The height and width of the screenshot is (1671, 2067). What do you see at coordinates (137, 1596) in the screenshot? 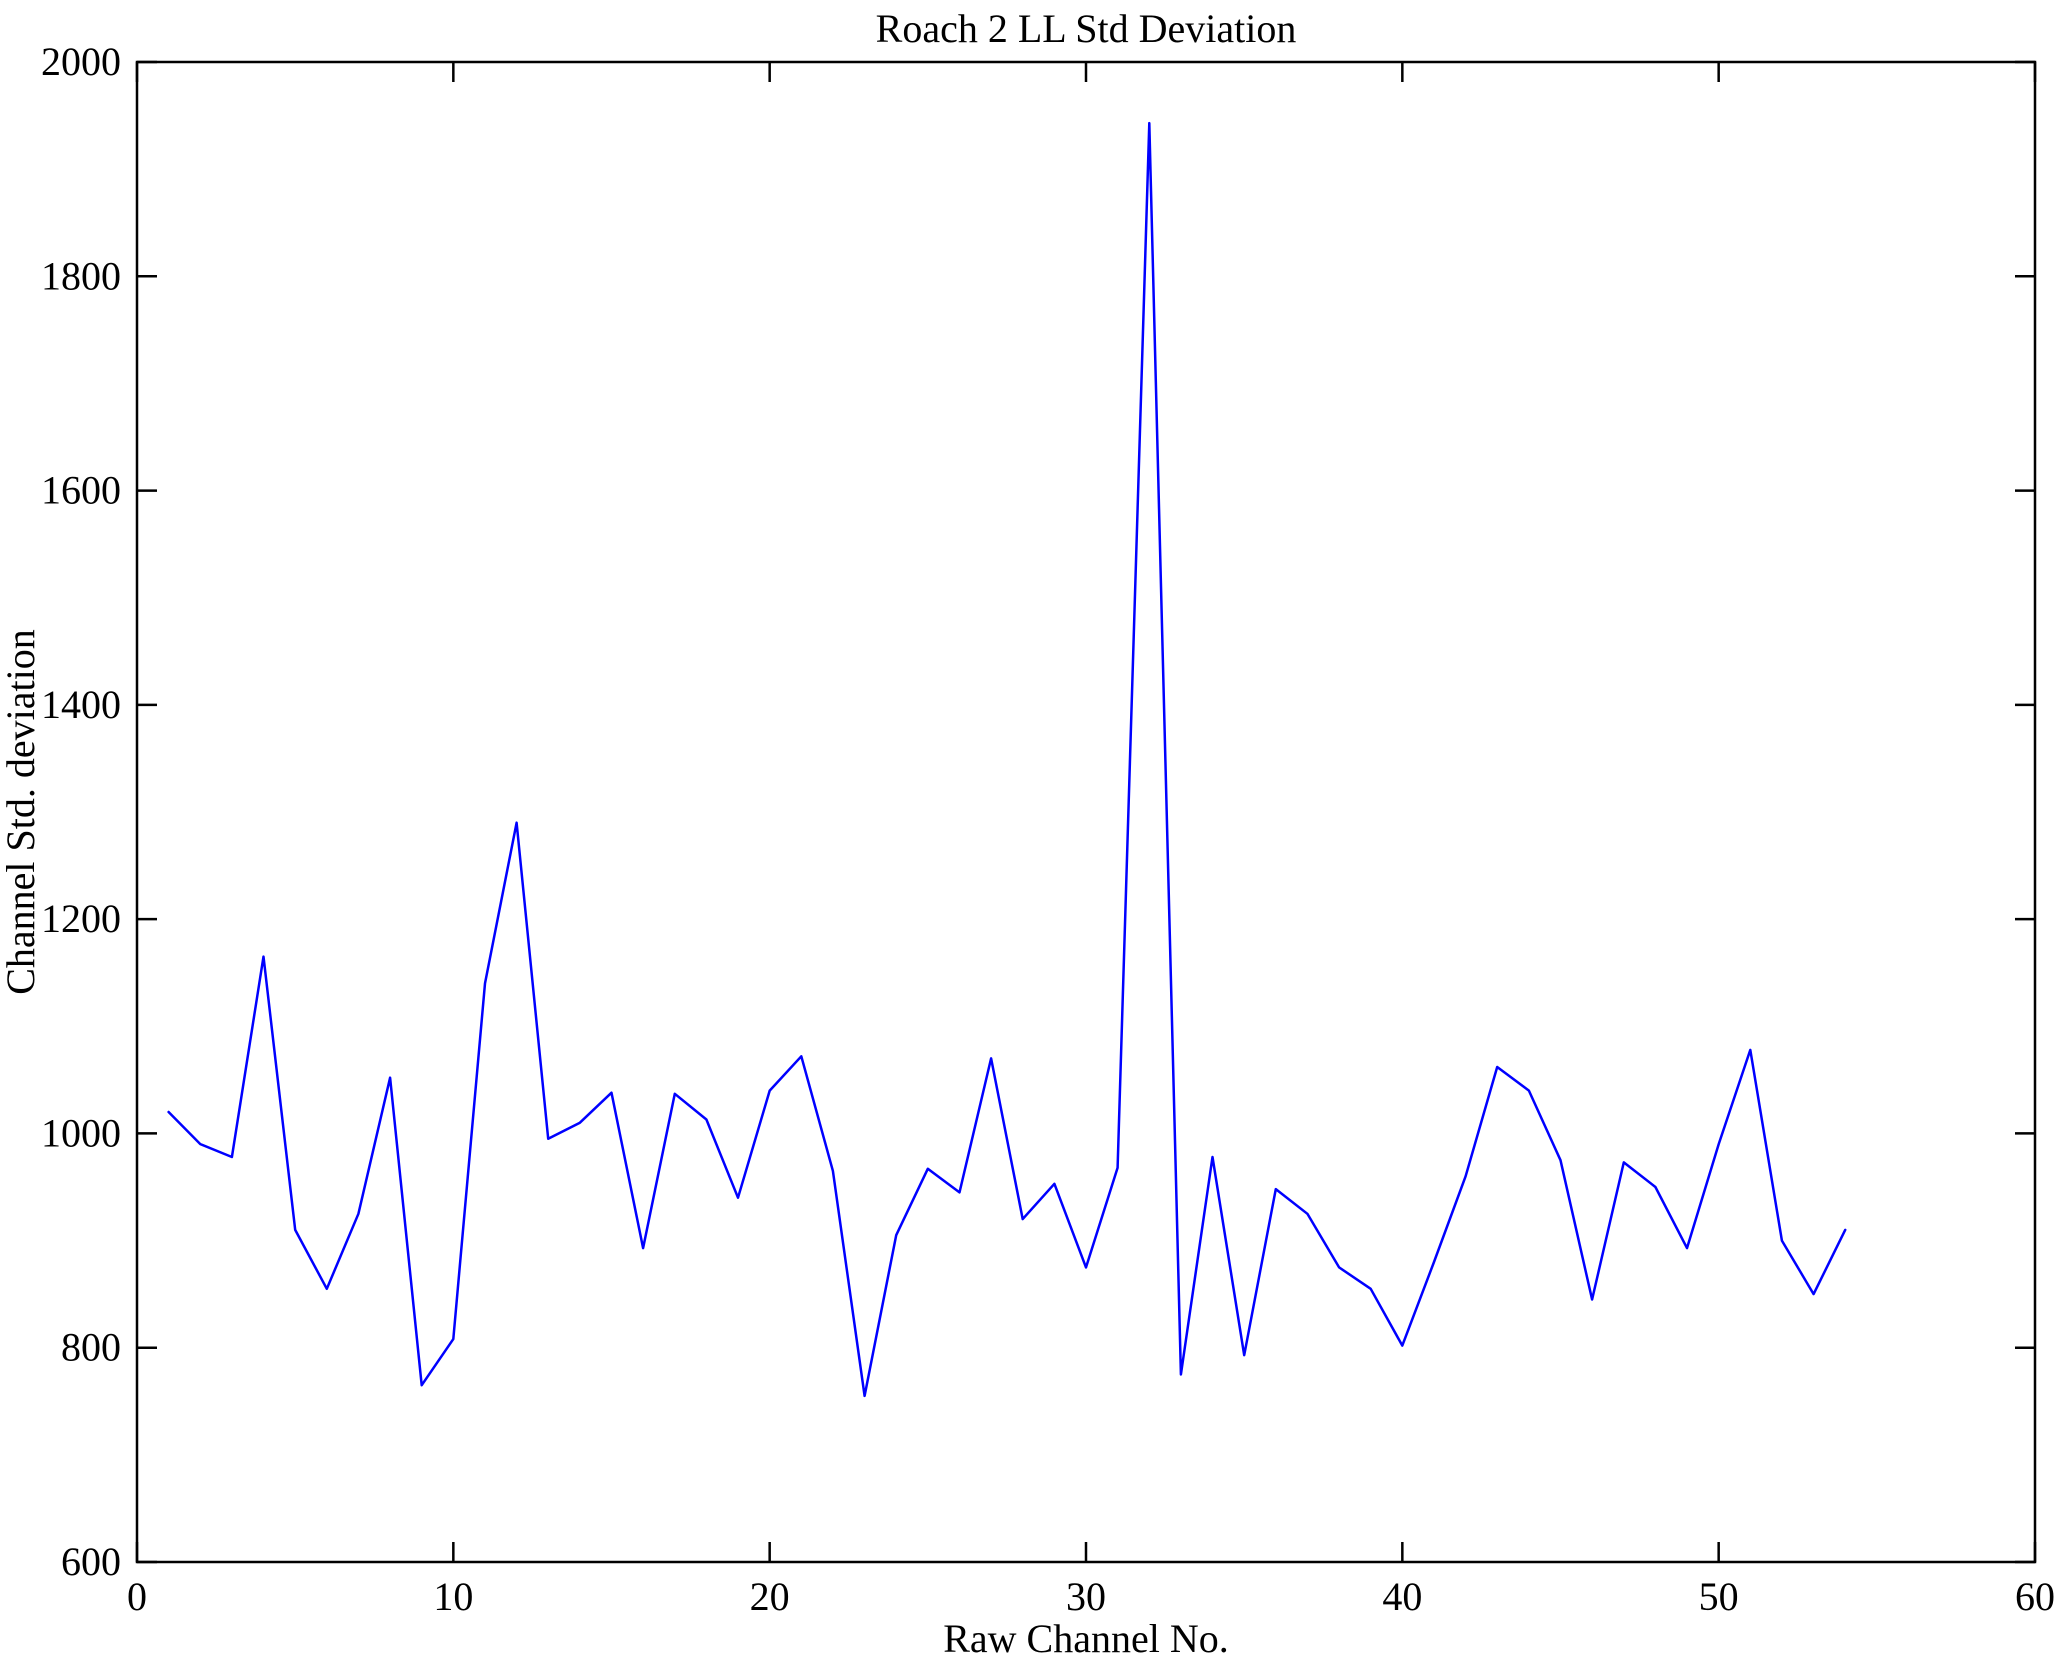
I see `x-tick-label: 0` at bounding box center [137, 1596].